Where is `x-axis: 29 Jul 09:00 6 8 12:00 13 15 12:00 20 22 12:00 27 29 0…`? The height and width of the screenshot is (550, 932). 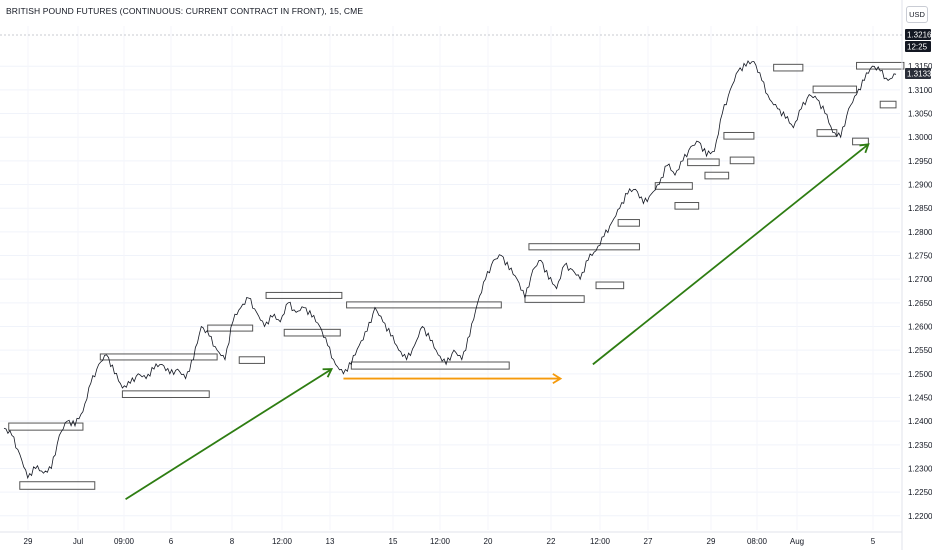 x-axis: 29 Jul 09:00 6 8 12:00 13 15 12:00 20 22 12:00 27 29 0… is located at coordinates (451, 538).